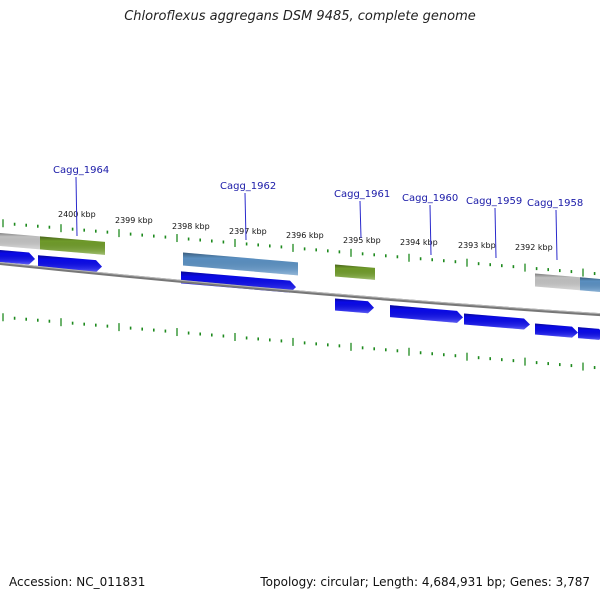  Describe the element at coordinates (20, 241) in the screenshot. I see `feature-gray-left-shade` at that location.